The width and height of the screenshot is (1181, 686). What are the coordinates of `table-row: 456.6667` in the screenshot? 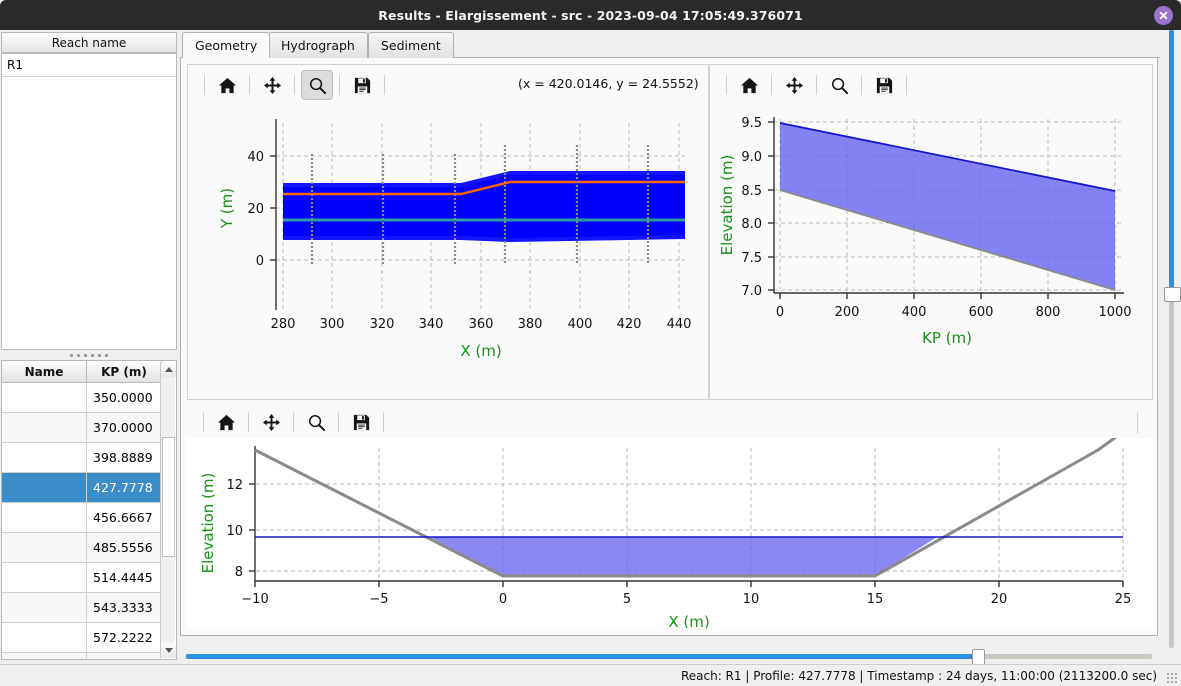 It's located at (89, 518).